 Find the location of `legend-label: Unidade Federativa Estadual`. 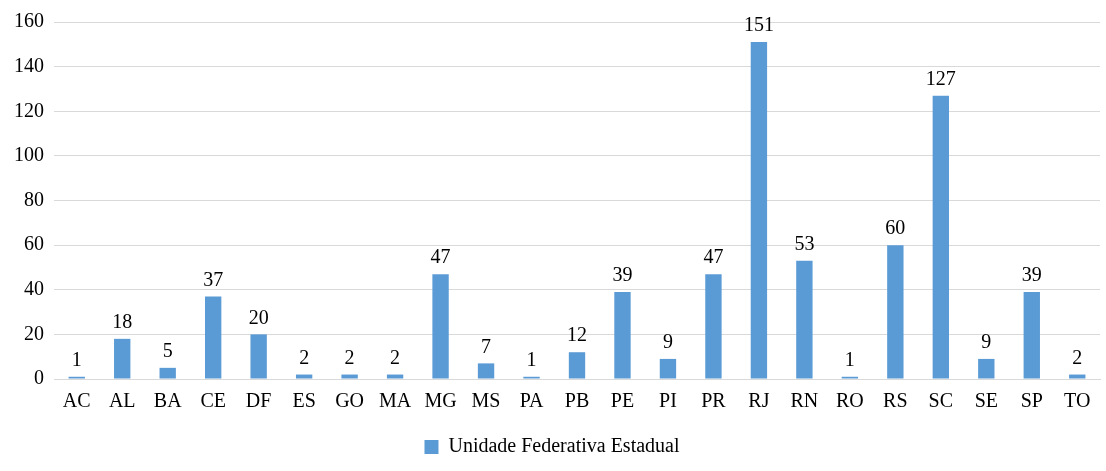

legend-label: Unidade Federativa Estadual is located at coordinates (564, 445).